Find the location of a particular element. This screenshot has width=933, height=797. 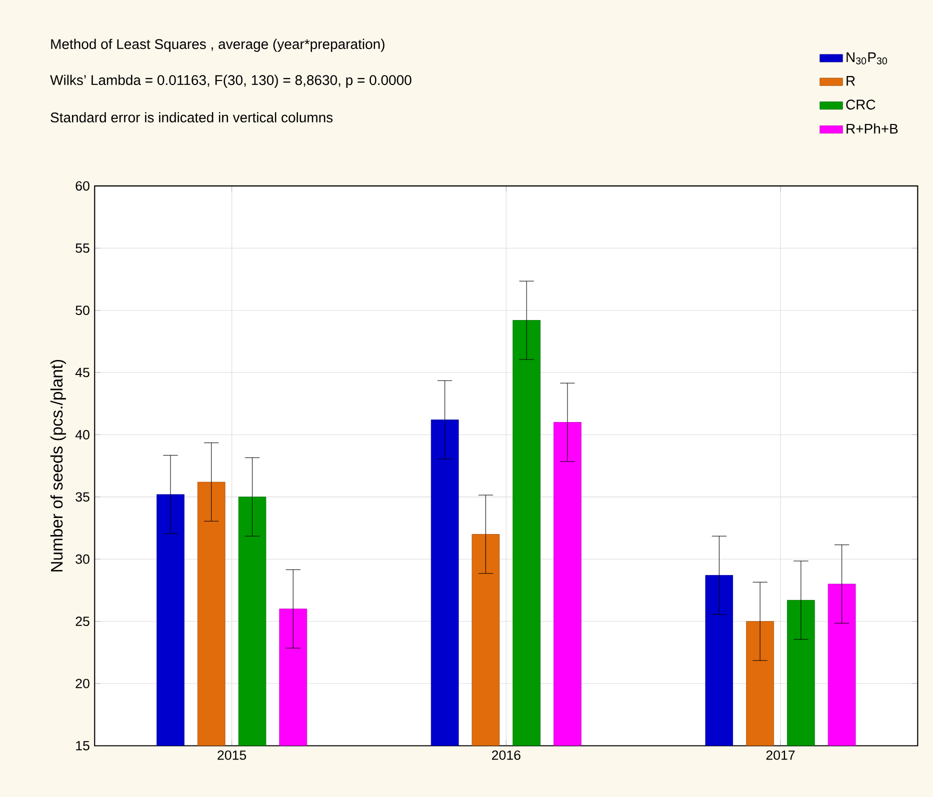

y-tick-label: 30 is located at coordinates (83, 559).